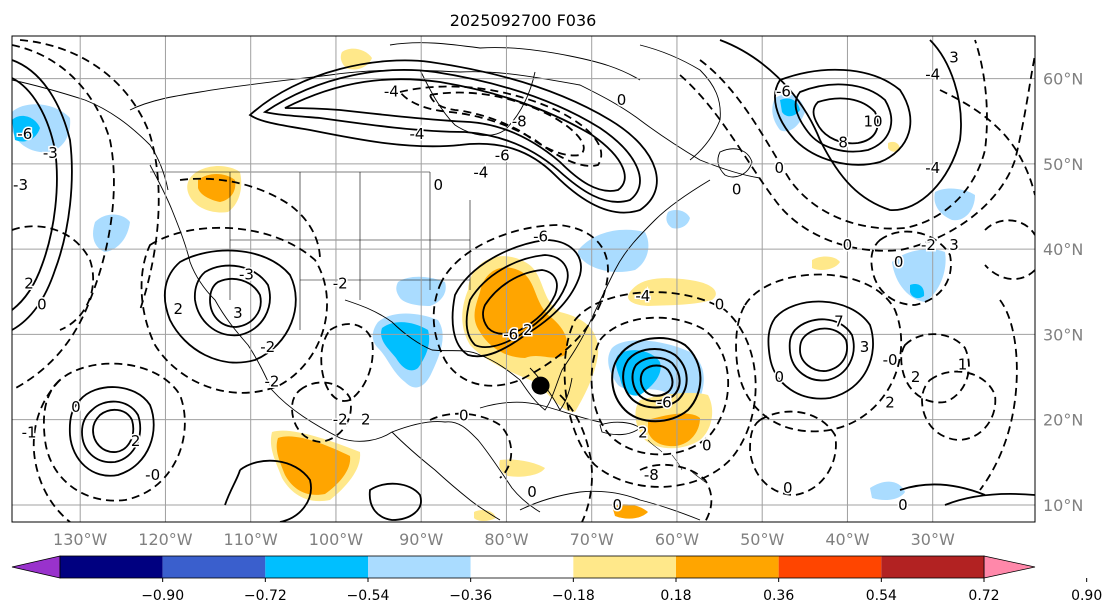 Image resolution: width=1105 pixels, height=615 pixels. What do you see at coordinates (762, 539) in the screenshot?
I see `longitude-tick-label: 50°W` at bounding box center [762, 539].